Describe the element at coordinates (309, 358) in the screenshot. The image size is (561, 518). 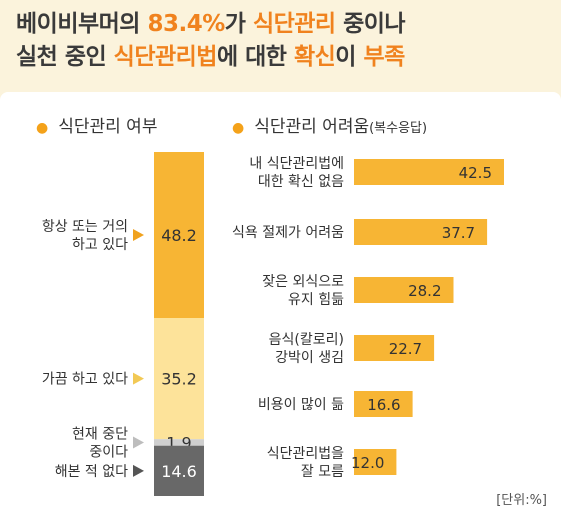
I see `bar-category-label: 강박이 생김` at that location.